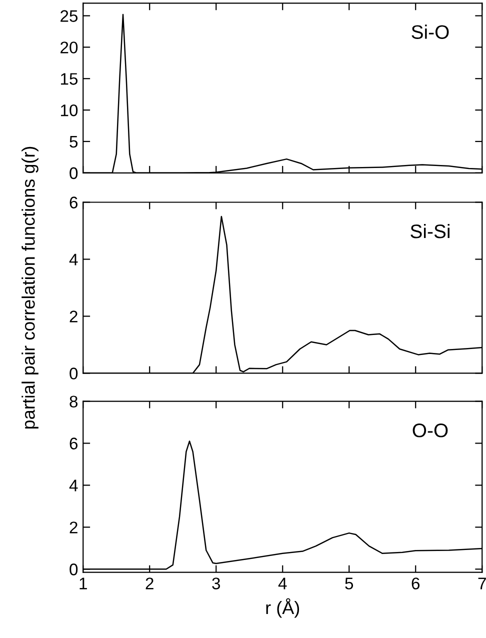 Image resolution: width=486 pixels, height=638 pixels. I want to click on y-tick-label: 8, so click(74, 402).